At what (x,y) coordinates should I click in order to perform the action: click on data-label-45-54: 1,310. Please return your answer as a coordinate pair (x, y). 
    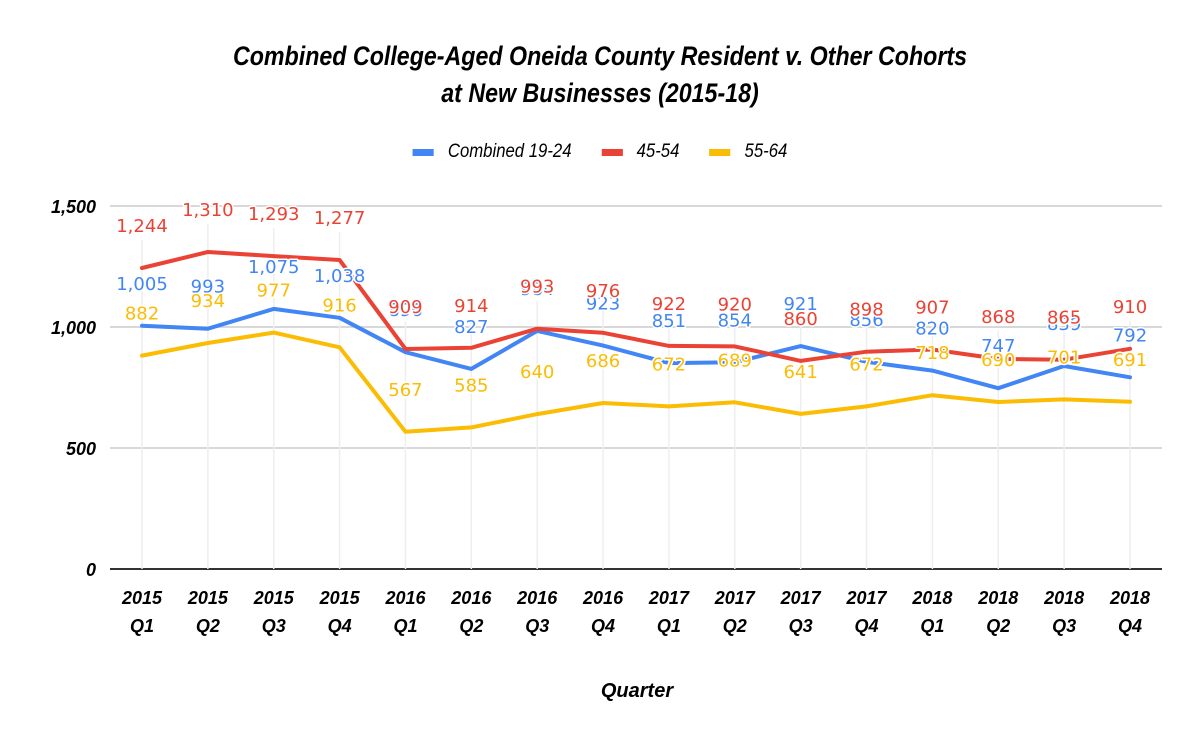
    Looking at the image, I should click on (208, 210).